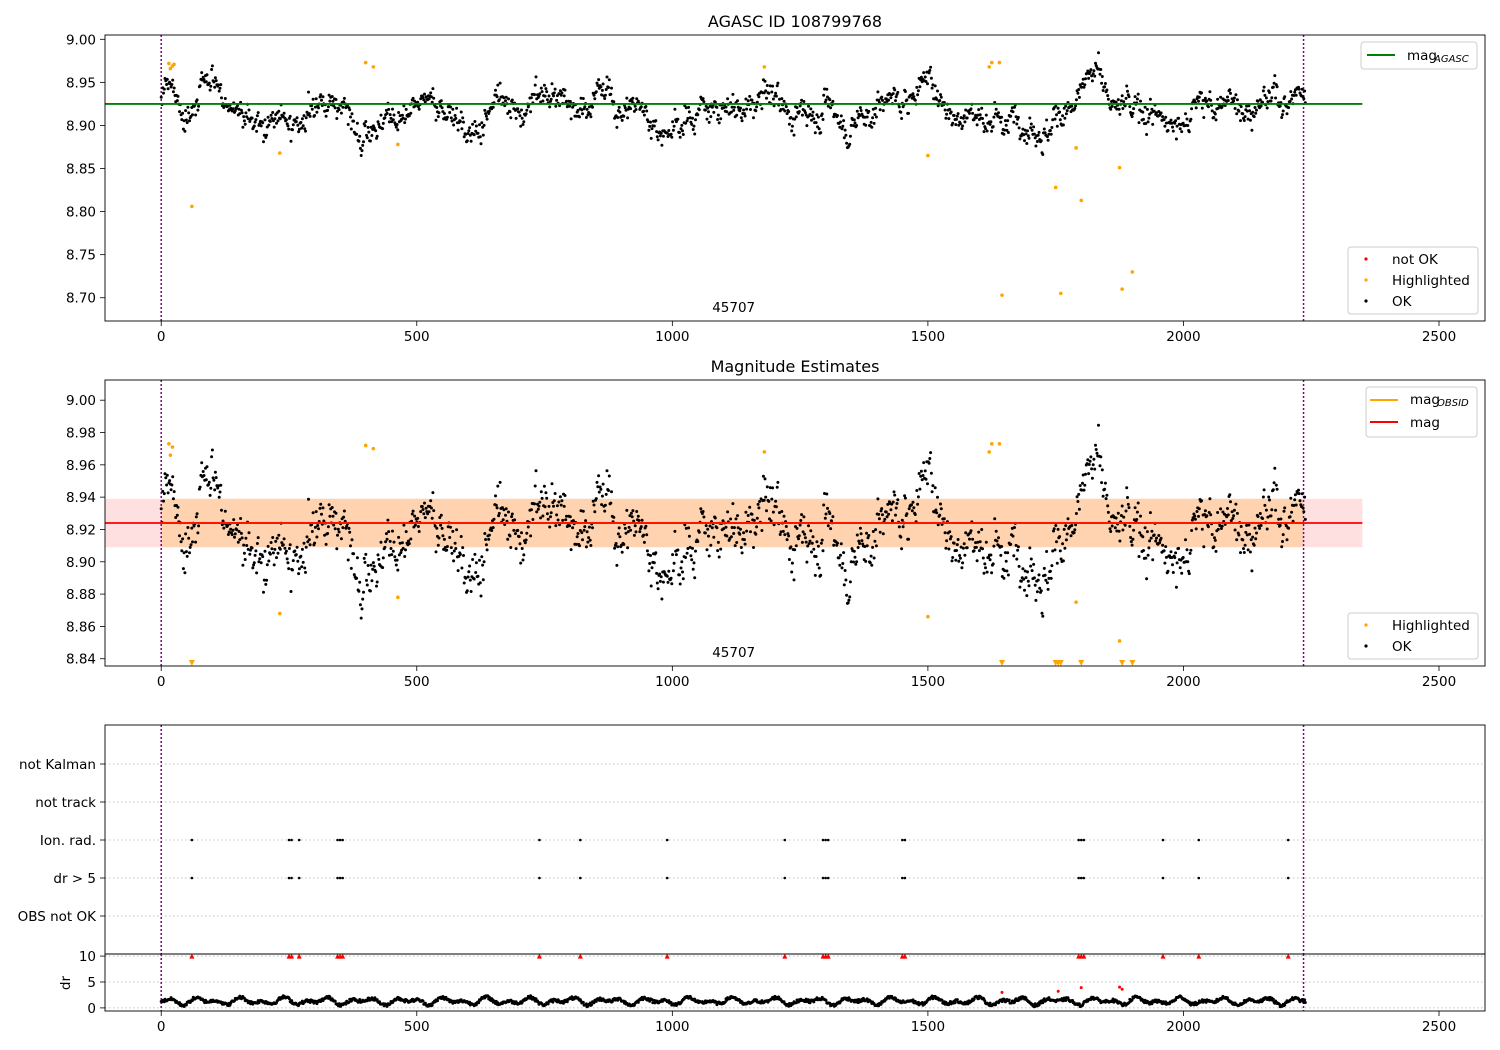 Image resolution: width=1500 pixels, height=1050 pixels. What do you see at coordinates (785, 956) in the screenshot?
I see `dr-capped-marker` at bounding box center [785, 956].